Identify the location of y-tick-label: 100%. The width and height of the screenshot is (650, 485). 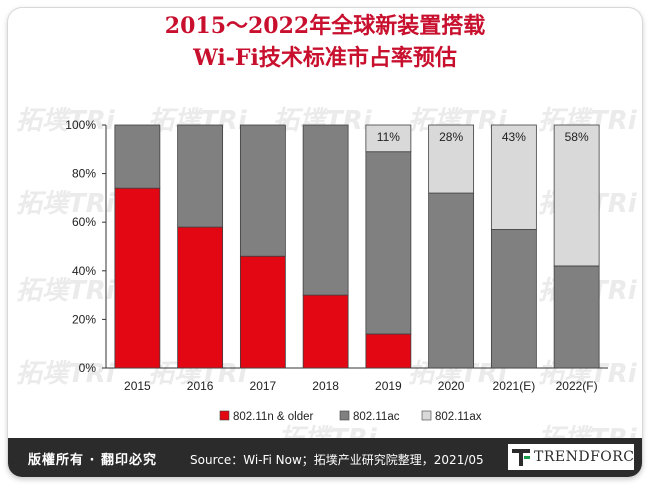
(80, 125).